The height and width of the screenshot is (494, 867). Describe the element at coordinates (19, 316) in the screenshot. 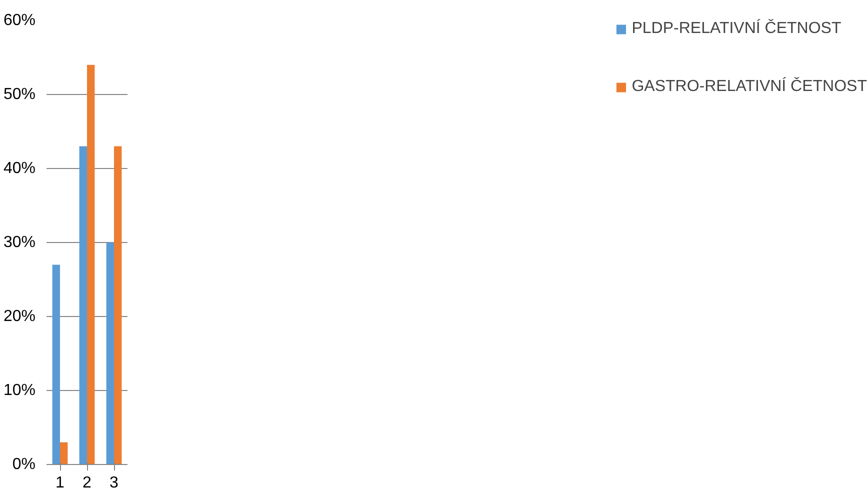

I see `y-tick-label: 20%` at that location.